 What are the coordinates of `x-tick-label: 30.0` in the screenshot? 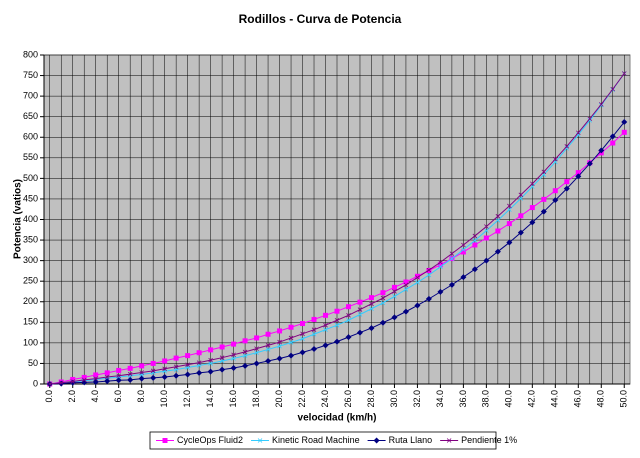 It's located at (394, 399).